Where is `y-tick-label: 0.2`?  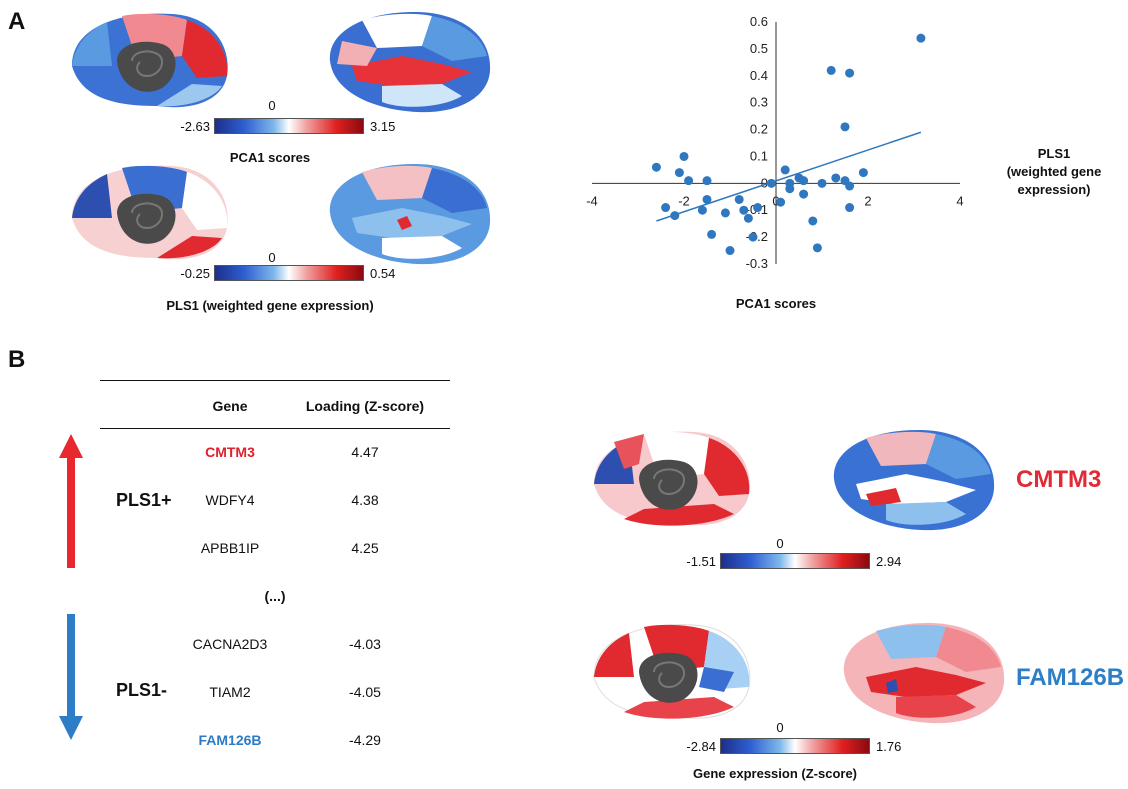
y-tick-label: 0.2 is located at coordinates (759, 129).